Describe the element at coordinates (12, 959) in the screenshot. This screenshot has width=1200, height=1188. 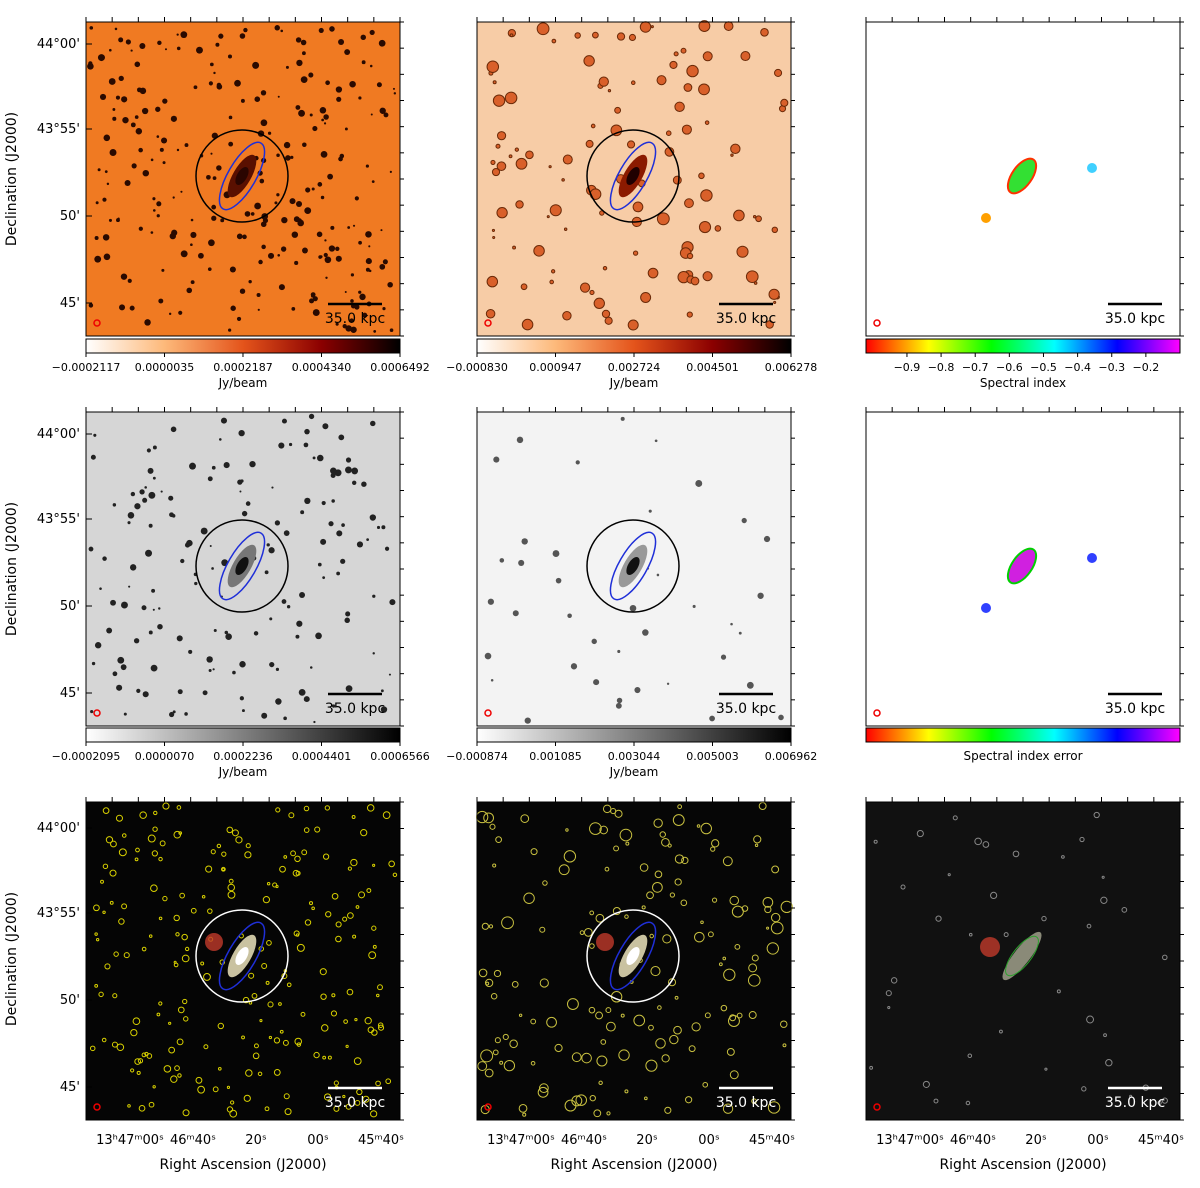
I see `y-axis-label: Declination (J2000)` at that location.